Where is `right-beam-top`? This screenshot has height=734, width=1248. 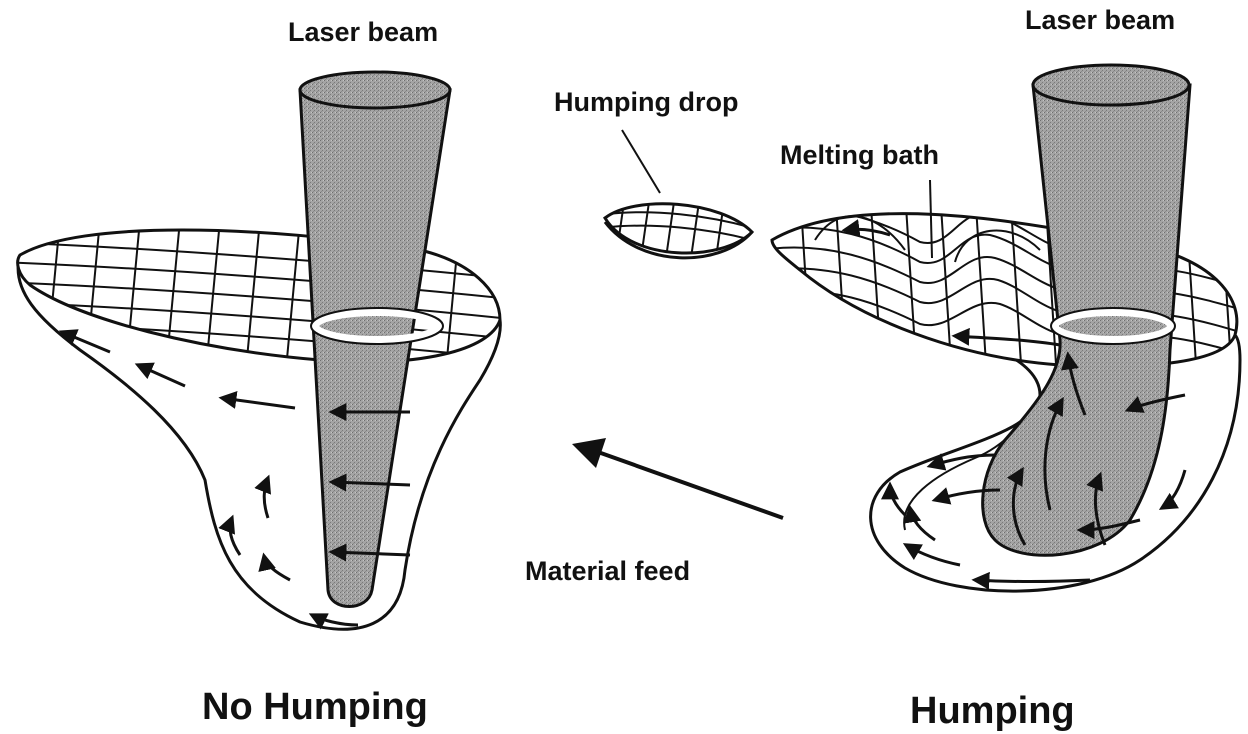
right-beam-top is located at coordinates (1111, 85).